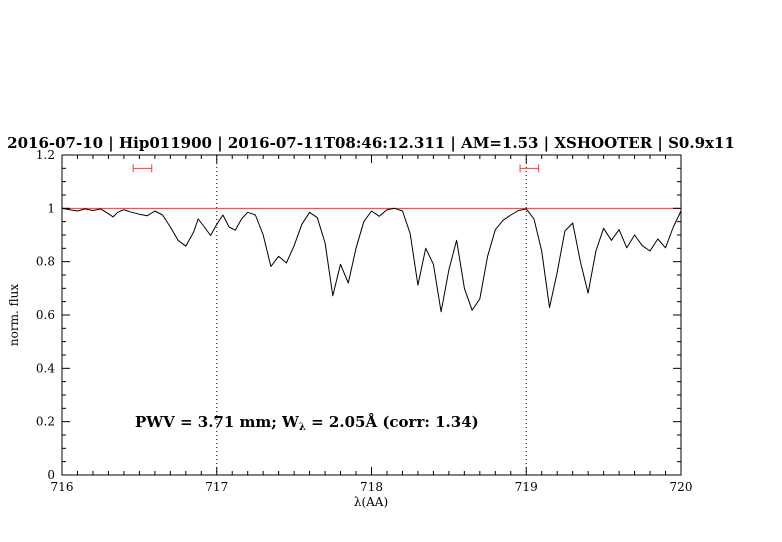 The width and height of the screenshot is (782, 542). I want to click on y-axis-label: norm. flux, so click(14, 315).